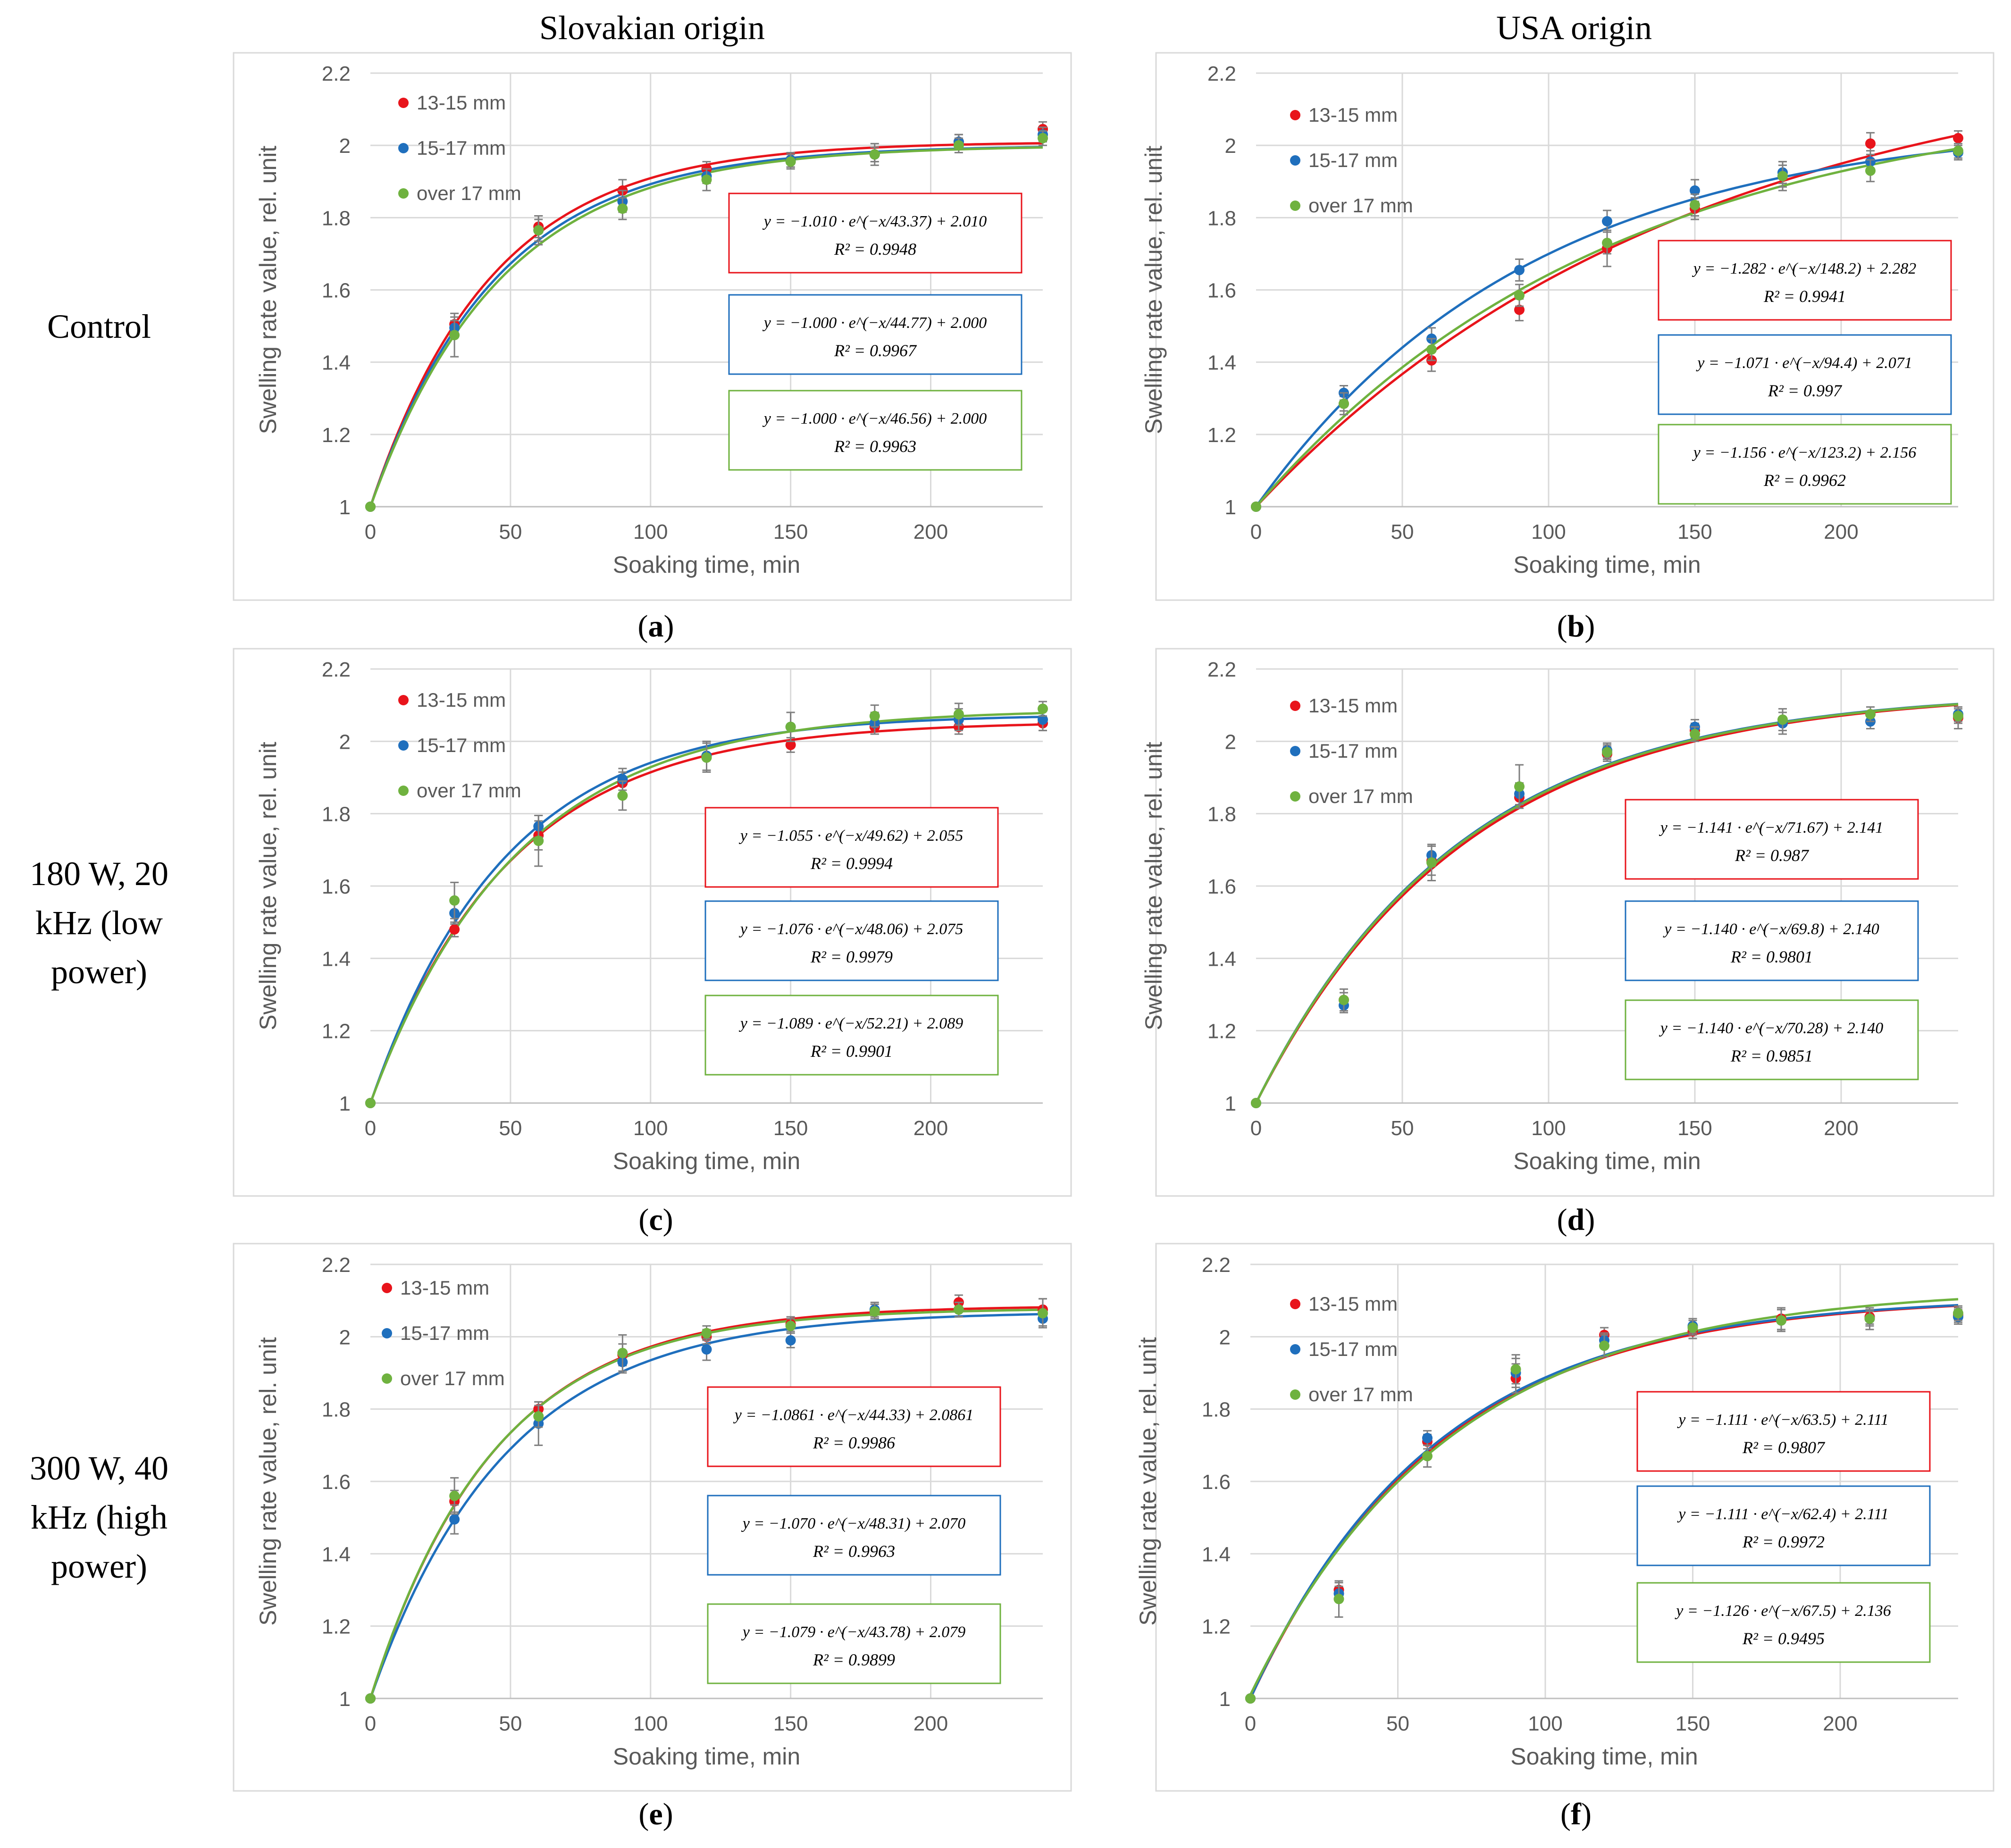  What do you see at coordinates (1783, 1611) in the screenshot?
I see `fit-equation: y = −1.126 · e^(−x/67.5) + 2.136` at bounding box center [1783, 1611].